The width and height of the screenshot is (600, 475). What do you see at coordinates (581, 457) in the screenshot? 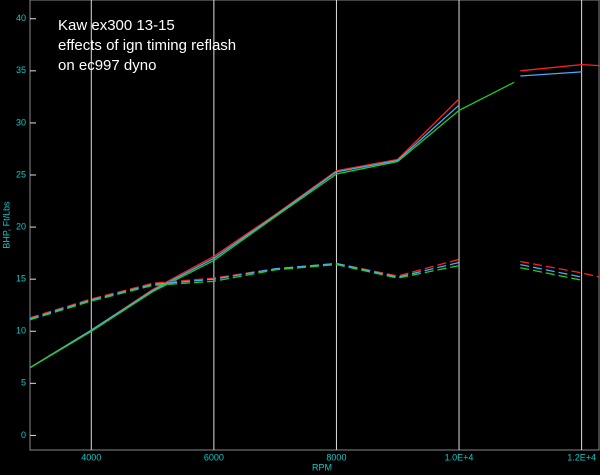
I see `x-tick-label: 1.2E+4` at bounding box center [581, 457].